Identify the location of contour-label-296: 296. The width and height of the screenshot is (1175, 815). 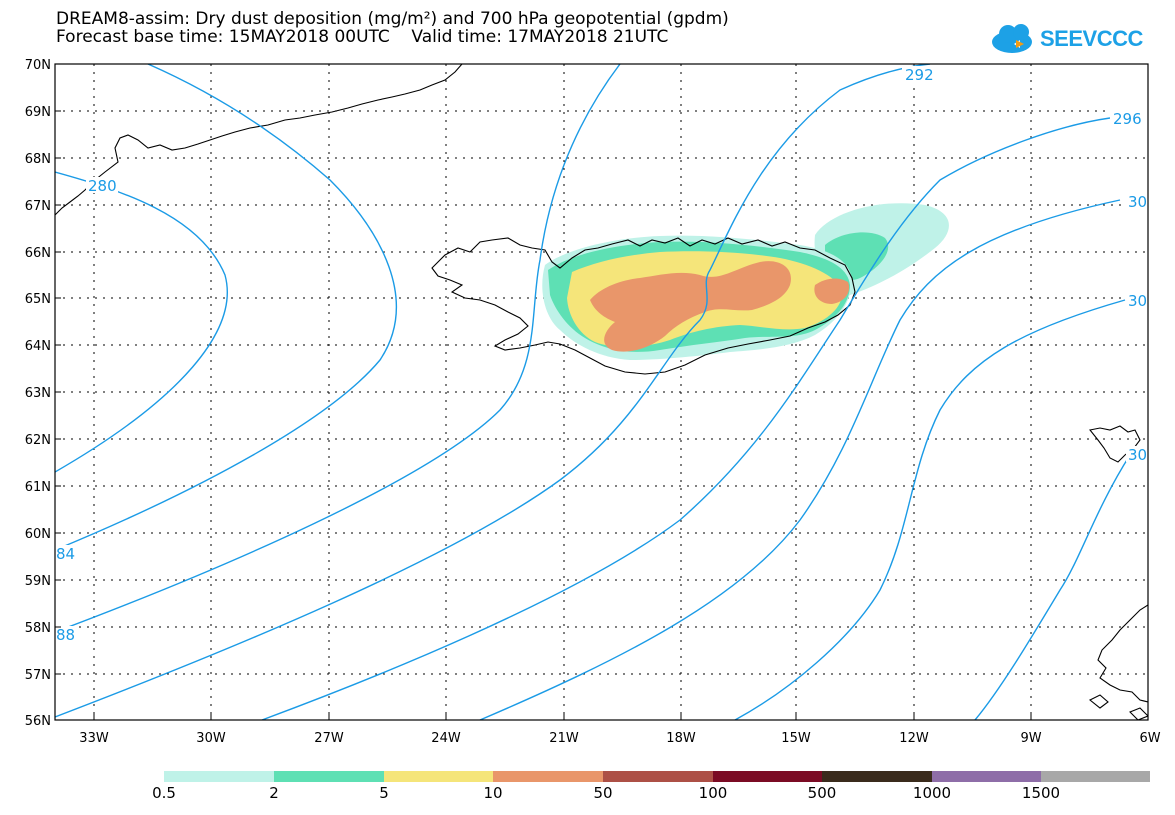
(1127, 119).